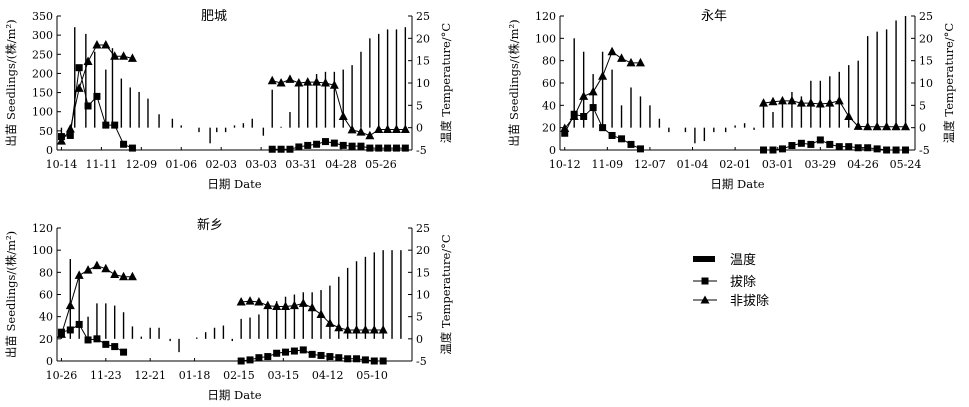 The width and height of the screenshot is (969, 407). Describe the element at coordinates (423, 61) in the screenshot. I see `y2-tick-label: 15` at that location.